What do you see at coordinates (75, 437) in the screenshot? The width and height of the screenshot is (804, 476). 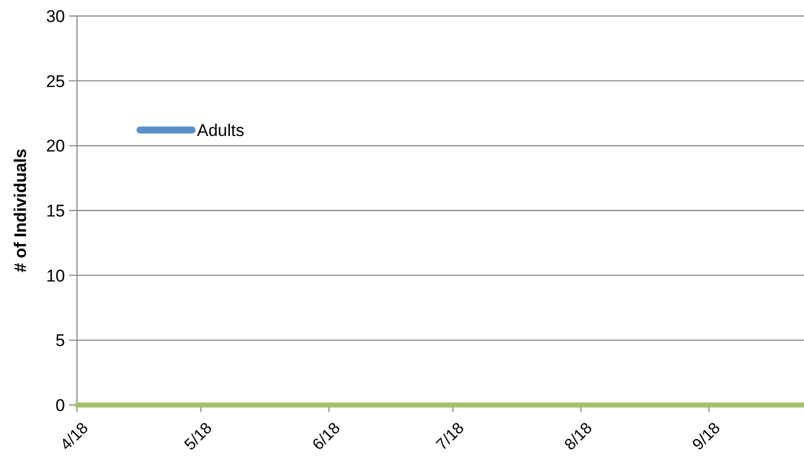 I see `x-tick-label: 4/18` at bounding box center [75, 437].